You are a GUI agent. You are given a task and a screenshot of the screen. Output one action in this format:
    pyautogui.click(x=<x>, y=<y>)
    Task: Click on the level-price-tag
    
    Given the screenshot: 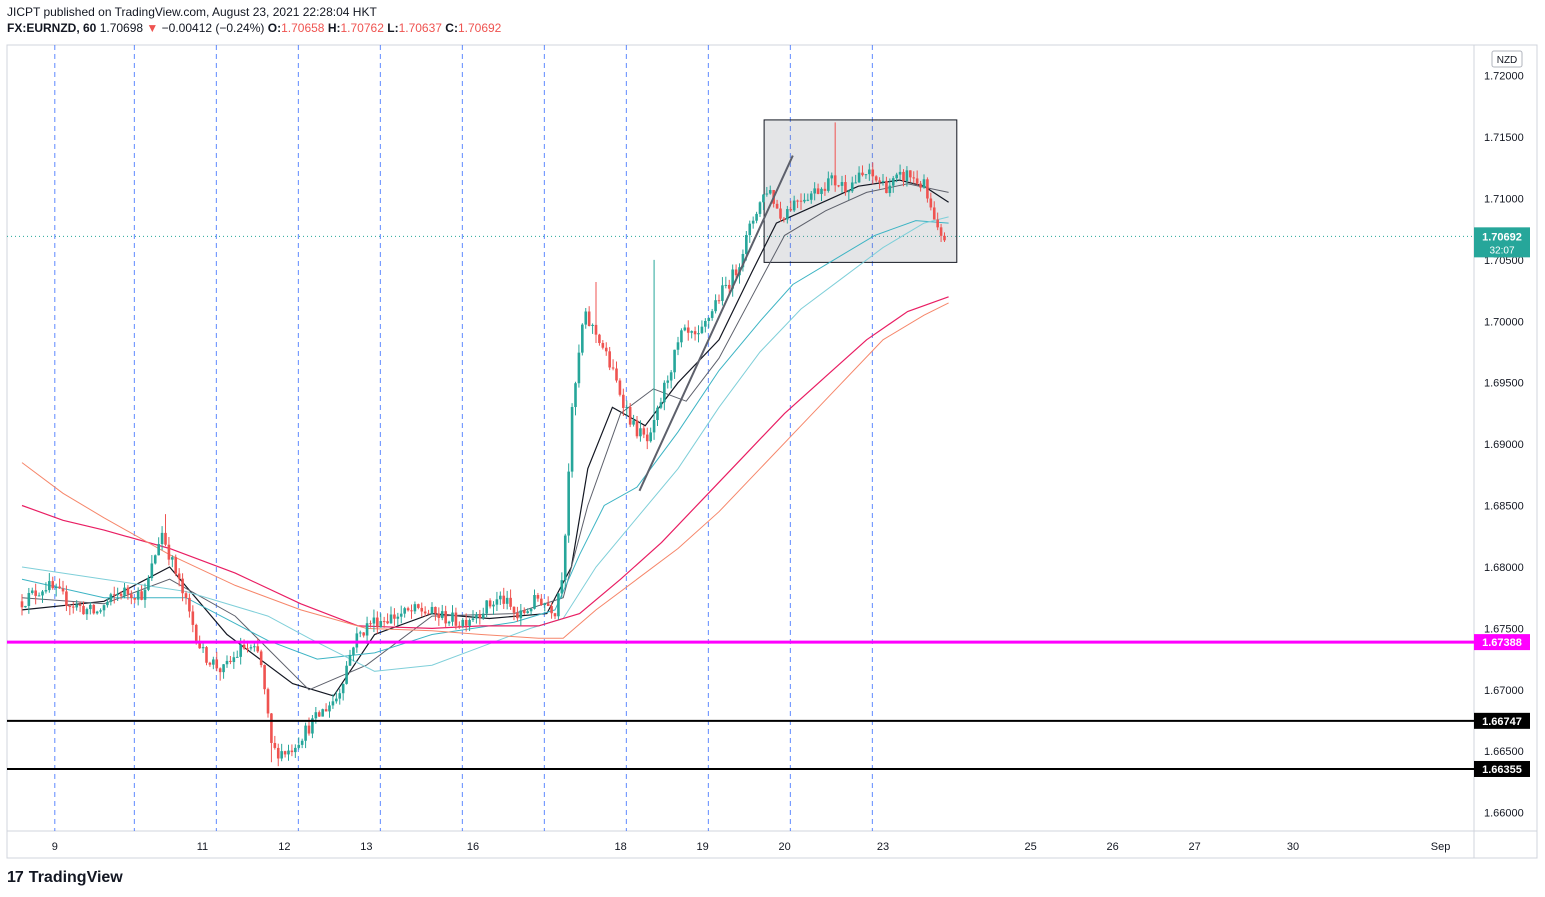 What is the action you would take?
    pyautogui.click(x=1502, y=642)
    